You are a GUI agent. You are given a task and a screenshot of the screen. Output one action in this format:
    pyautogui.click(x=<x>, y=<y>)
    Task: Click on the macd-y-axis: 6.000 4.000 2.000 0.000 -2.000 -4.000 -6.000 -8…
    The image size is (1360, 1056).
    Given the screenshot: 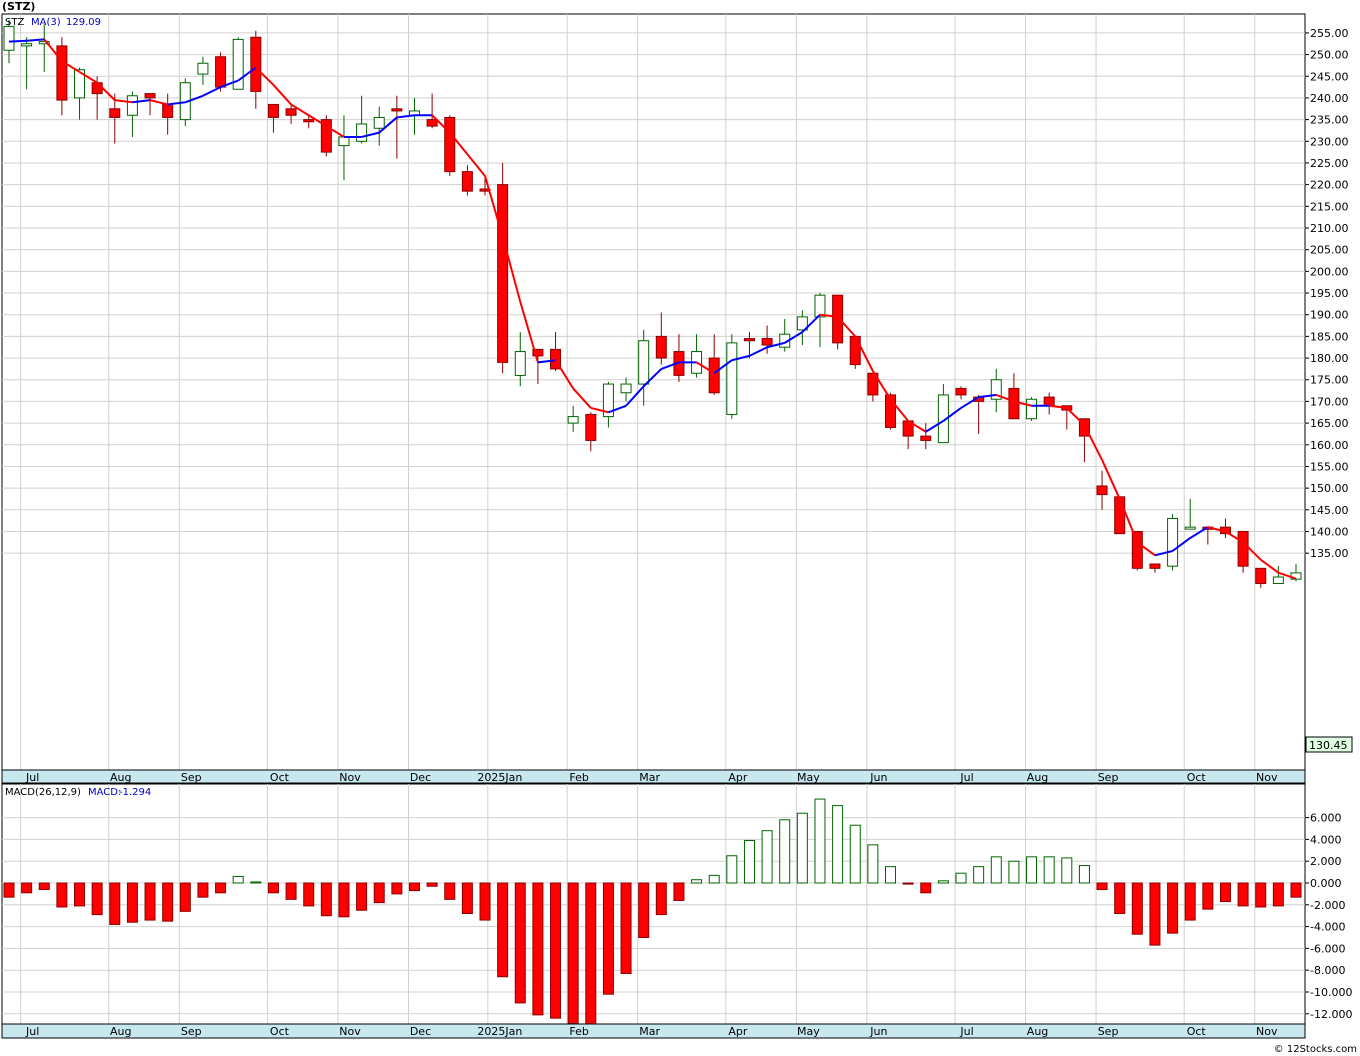 What is the action you would take?
    pyautogui.click(x=1328, y=916)
    